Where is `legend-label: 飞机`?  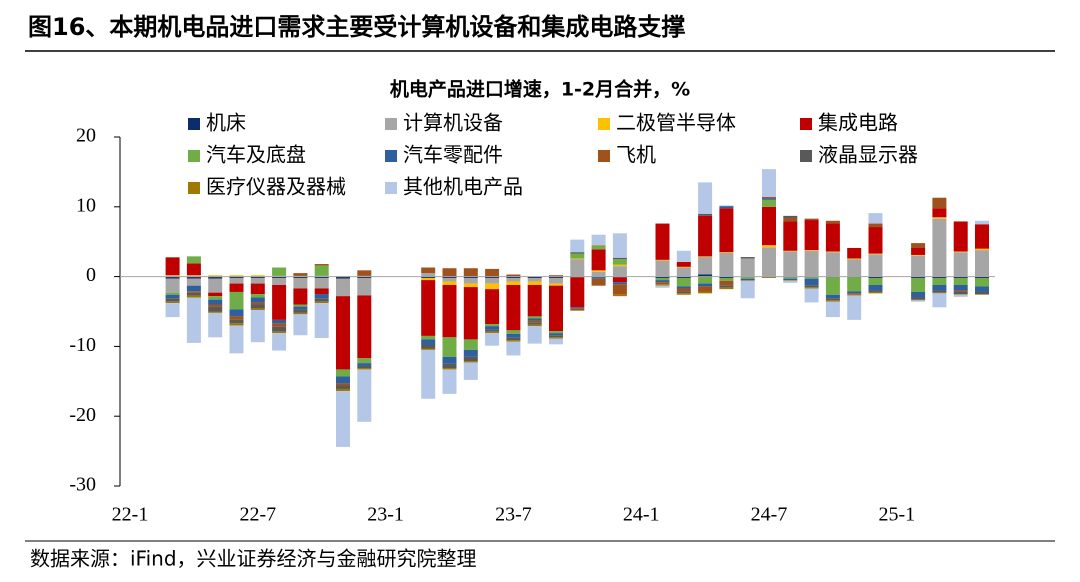
legend-label: 飞机 is located at coordinates (636, 155).